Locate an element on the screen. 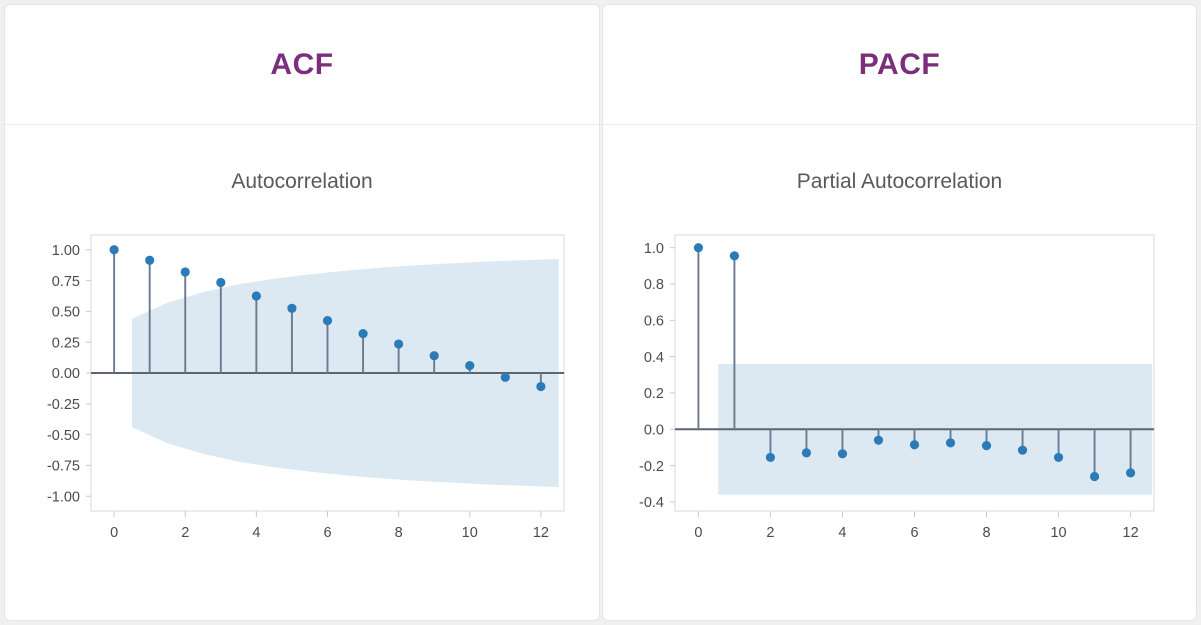 The image size is (1201, 625). pacf-card-header: PACF is located at coordinates (899, 65).